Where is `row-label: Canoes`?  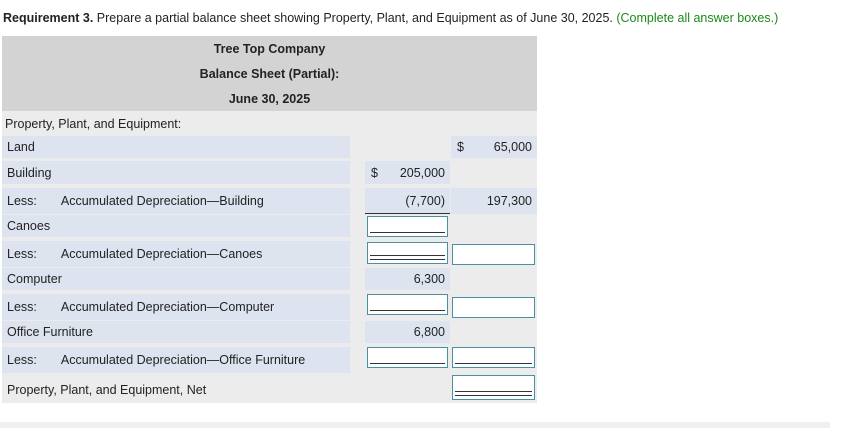 row-label: Canoes is located at coordinates (176, 226).